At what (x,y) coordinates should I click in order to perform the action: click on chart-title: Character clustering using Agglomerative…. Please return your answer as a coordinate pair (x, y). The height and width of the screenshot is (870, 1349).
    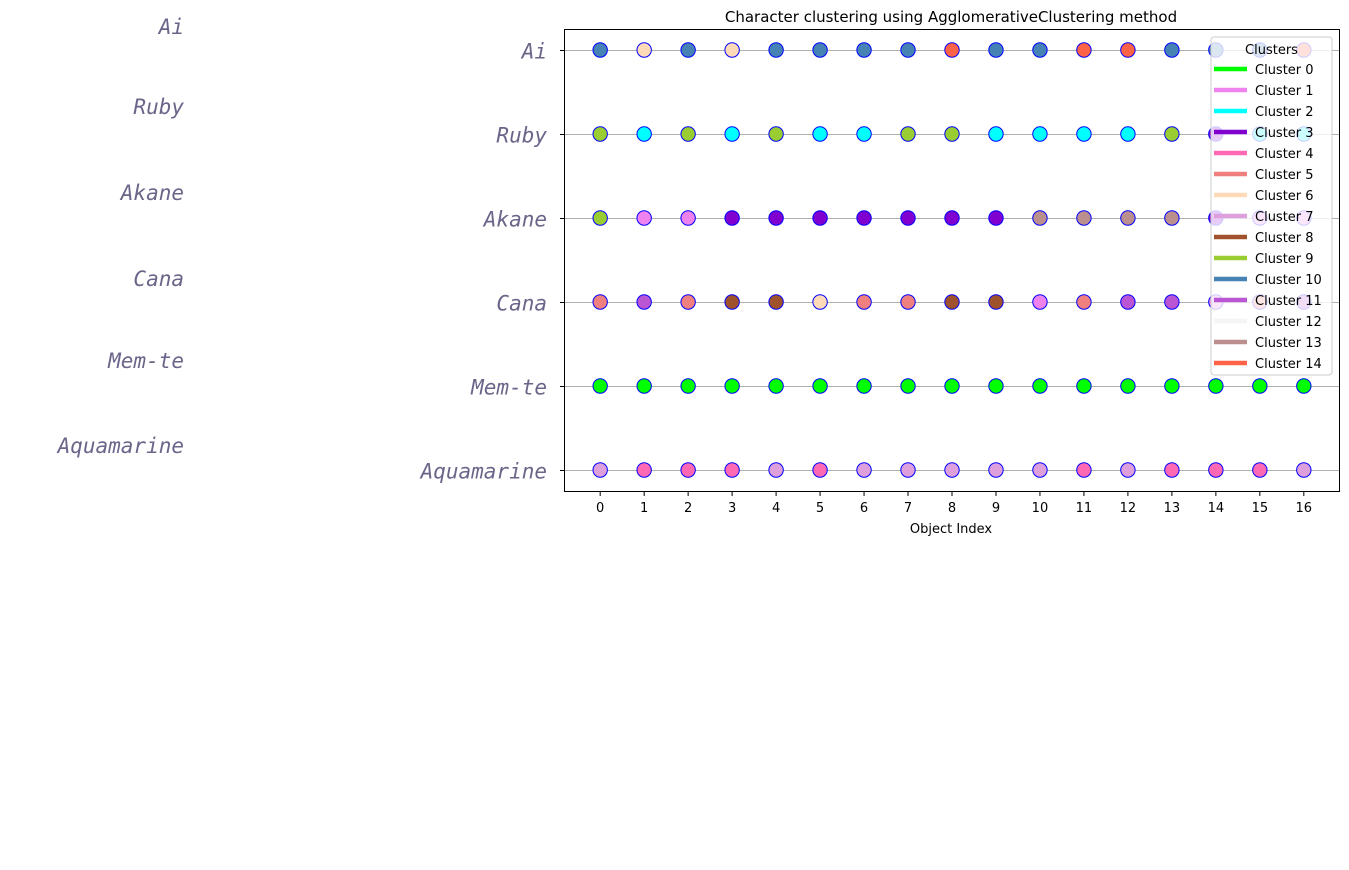
    Looking at the image, I should click on (951, 17).